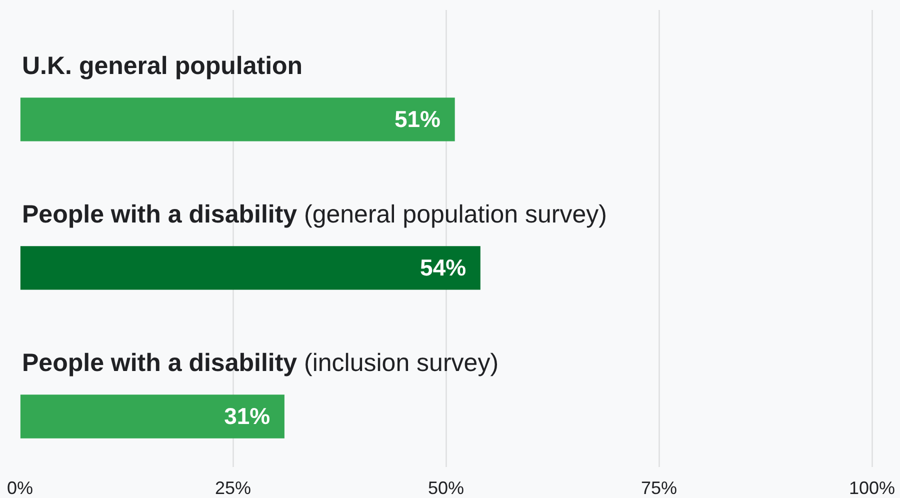  I want to click on data-label: 54%, so click(443, 267).